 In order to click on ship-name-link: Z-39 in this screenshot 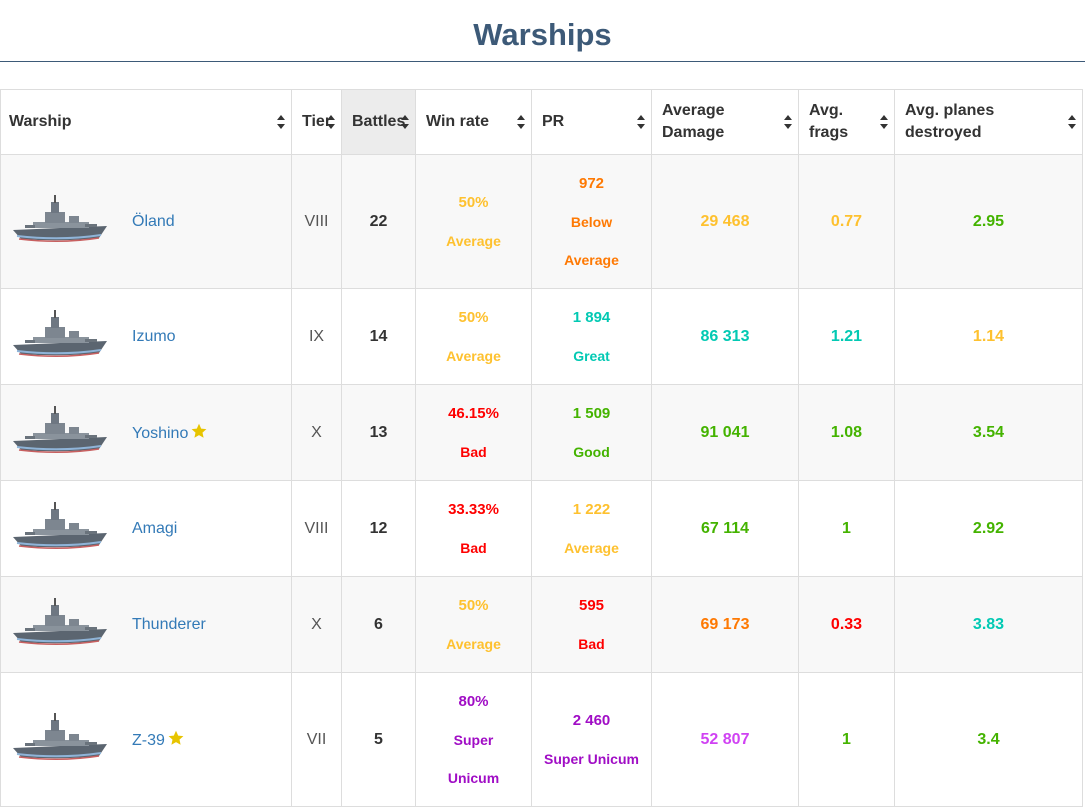, I will do `click(158, 740)`.